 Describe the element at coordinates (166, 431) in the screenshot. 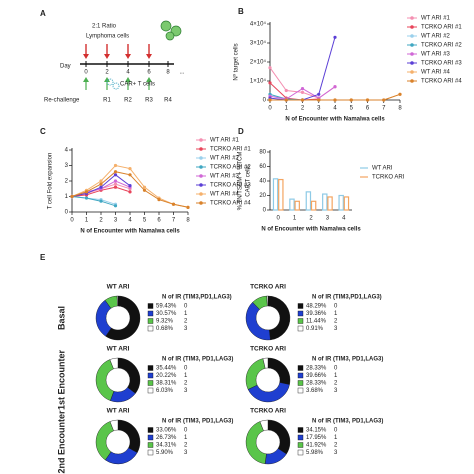

I see `legend-value: 33.06%` at that location.